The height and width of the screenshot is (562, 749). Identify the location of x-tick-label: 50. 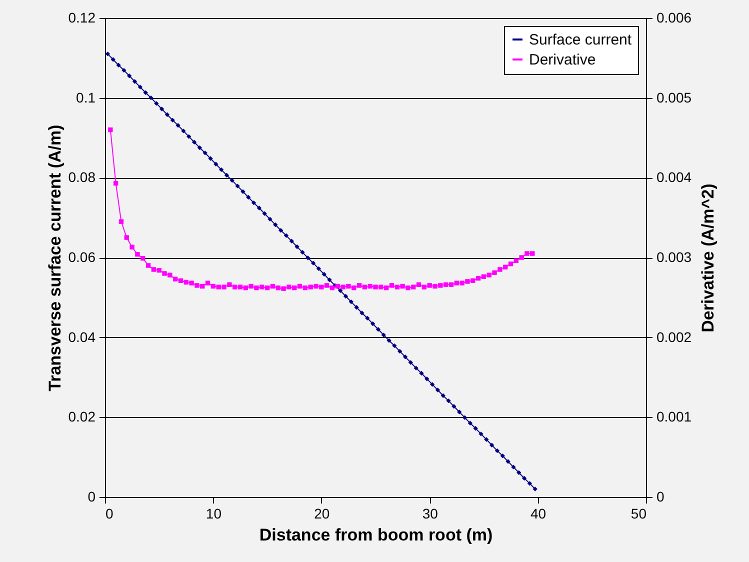
(638, 514).